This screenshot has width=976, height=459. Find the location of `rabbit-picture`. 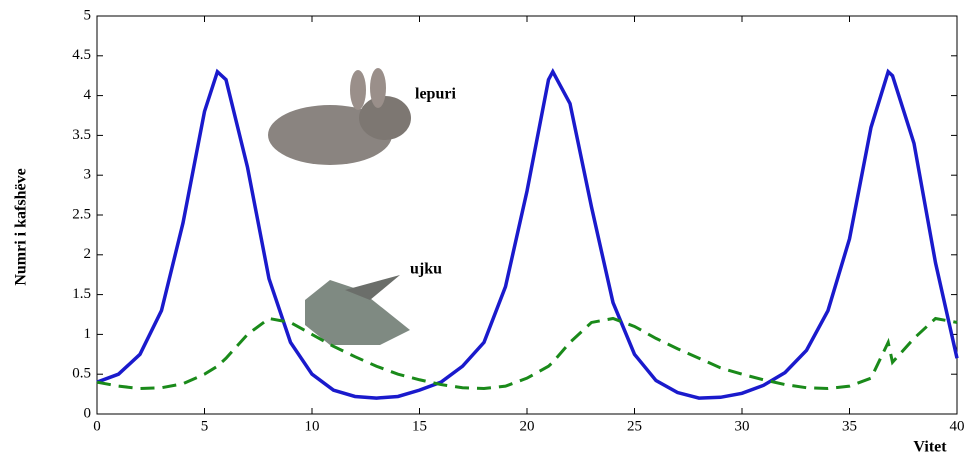

rabbit-picture is located at coordinates (339, 116).